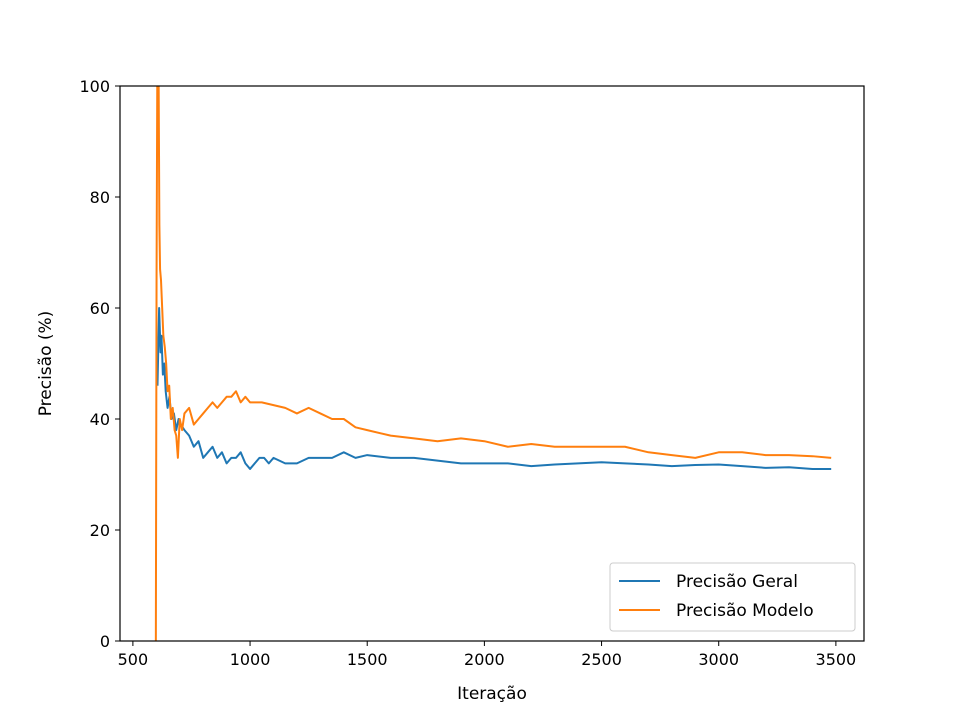 The width and height of the screenshot is (960, 720). What do you see at coordinates (836, 659) in the screenshot?
I see `x-tick-label: 3500` at bounding box center [836, 659].